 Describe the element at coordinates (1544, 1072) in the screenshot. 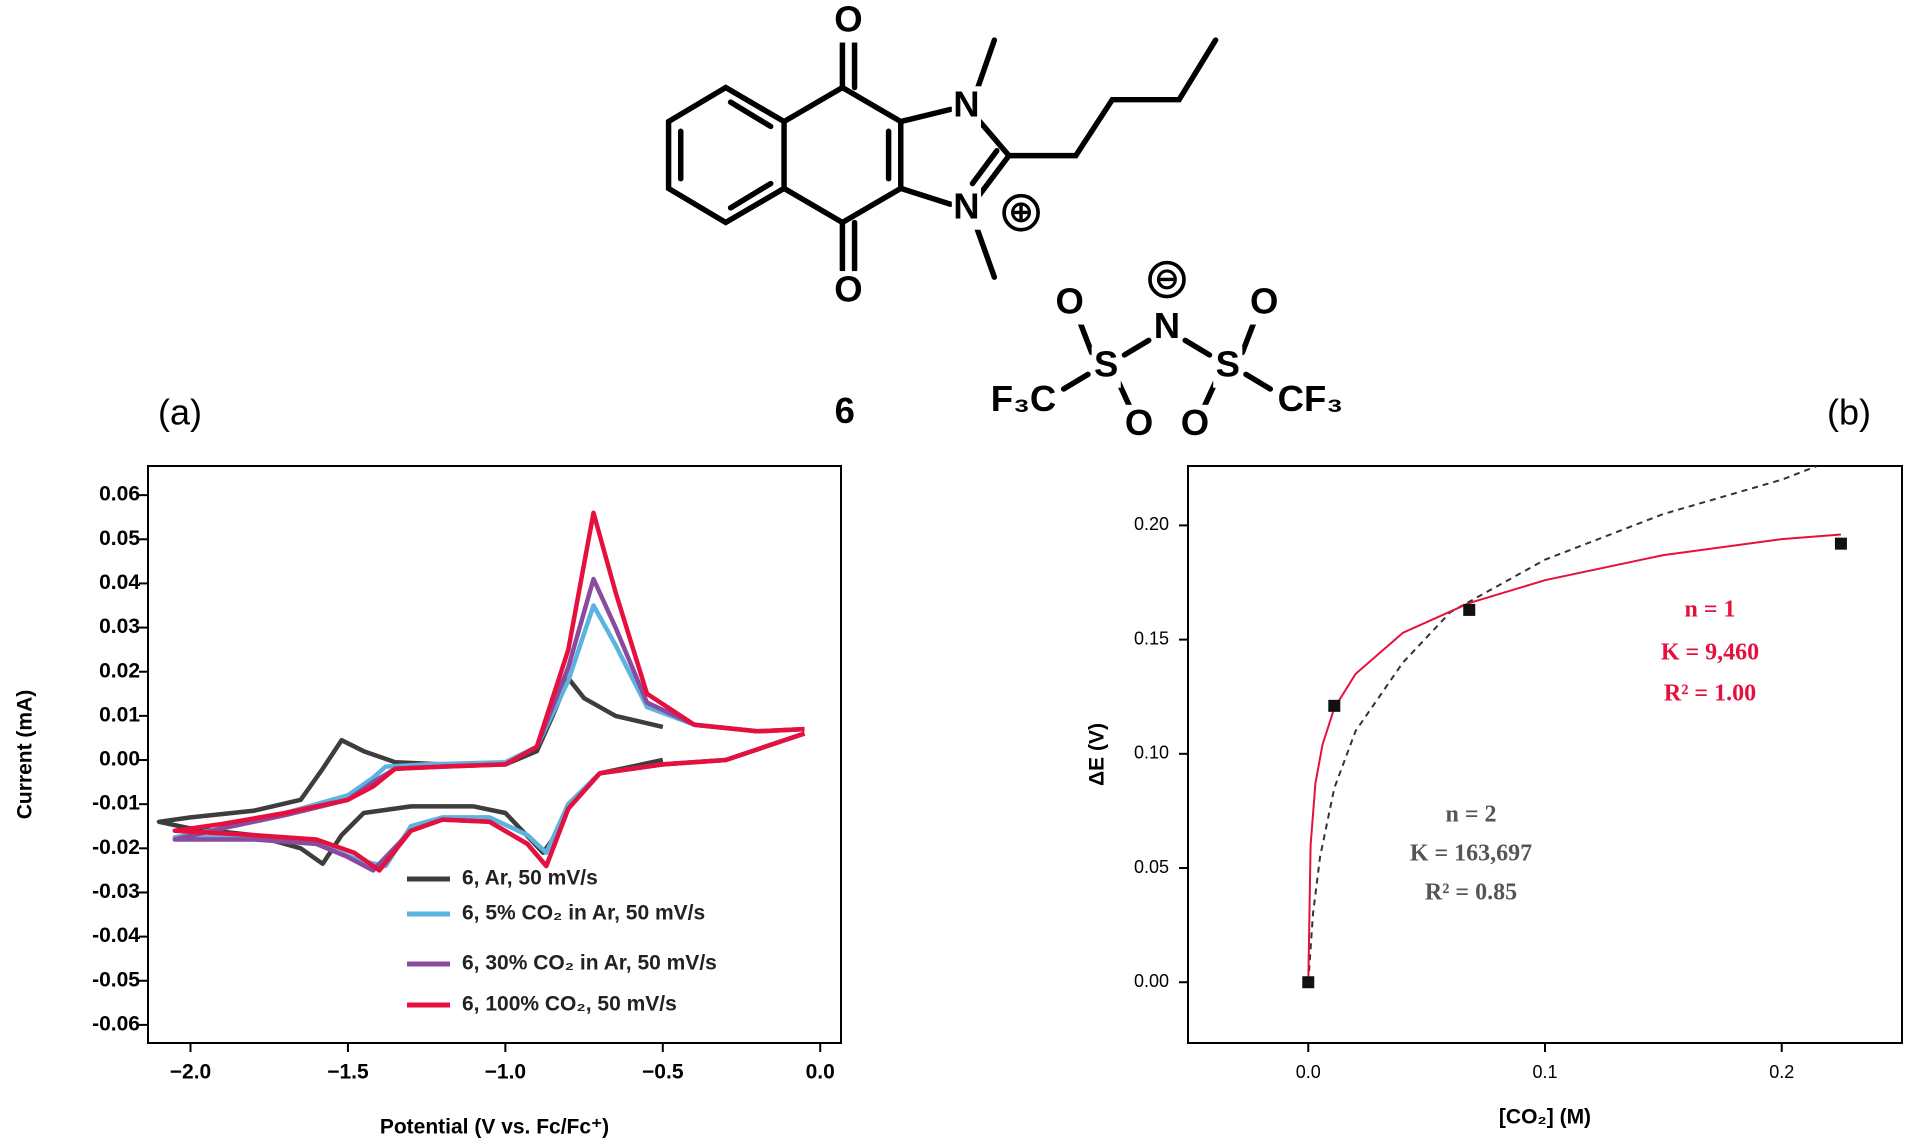

I see `x-tick-label: 0.1` at that location.